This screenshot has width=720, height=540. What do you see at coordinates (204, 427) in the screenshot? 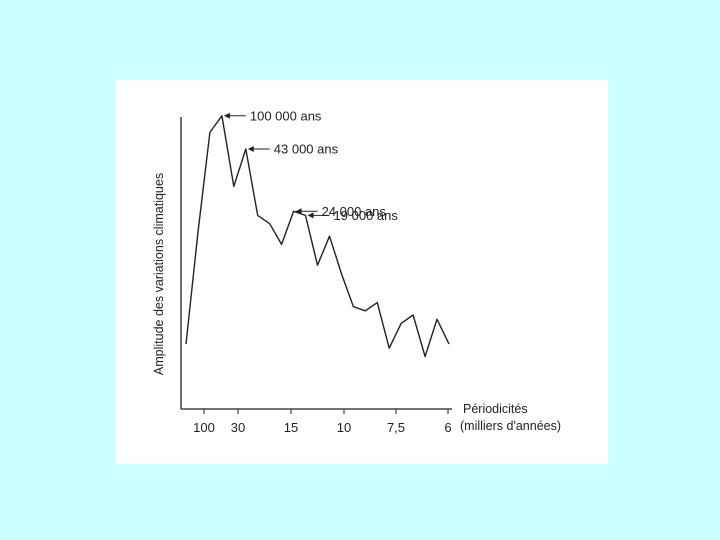
I see `x-tick-label: 100` at bounding box center [204, 427].